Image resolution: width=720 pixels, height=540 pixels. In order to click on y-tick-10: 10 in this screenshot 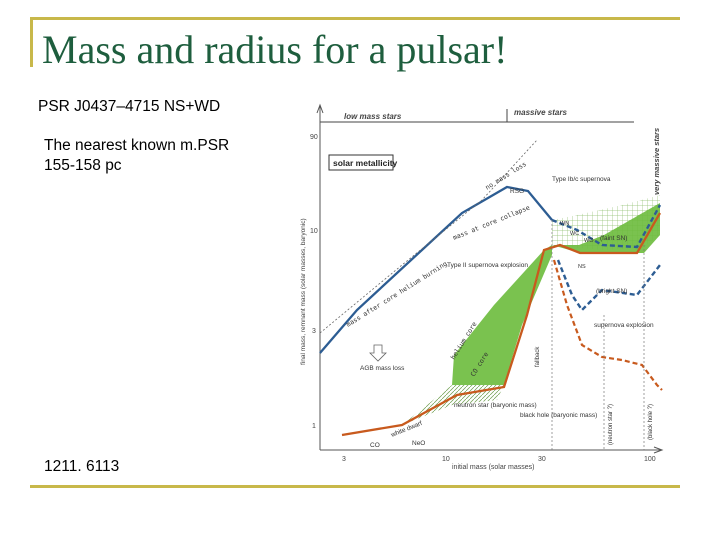, I will do `click(314, 231)`.